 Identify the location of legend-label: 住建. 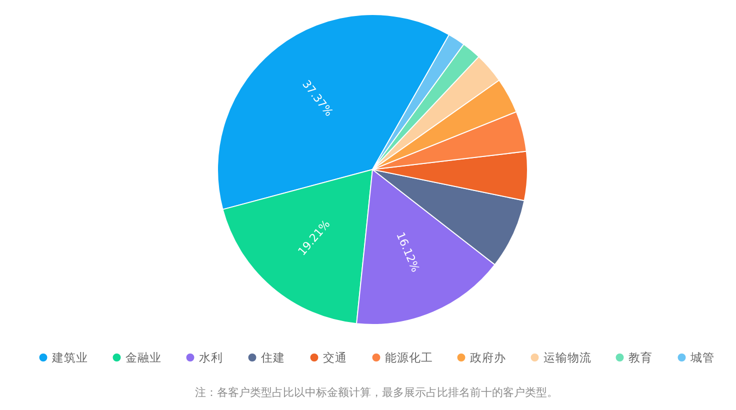
(272, 357).